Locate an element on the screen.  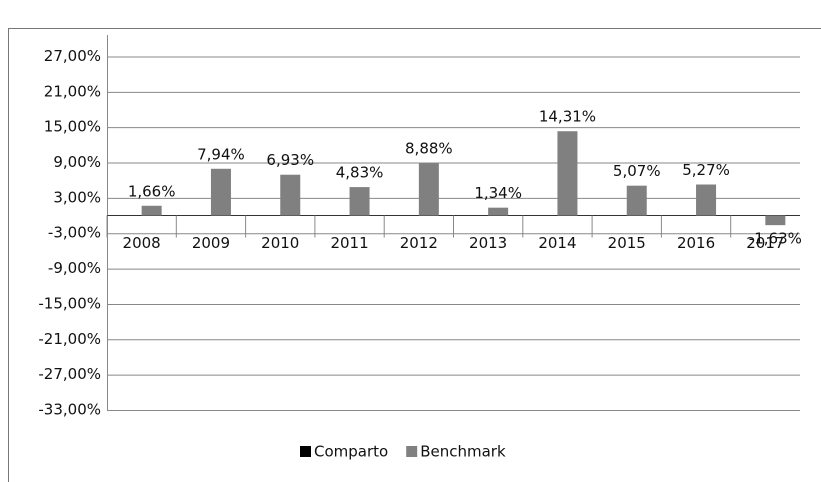
y-tick-label: 3,00% is located at coordinates (77, 197).